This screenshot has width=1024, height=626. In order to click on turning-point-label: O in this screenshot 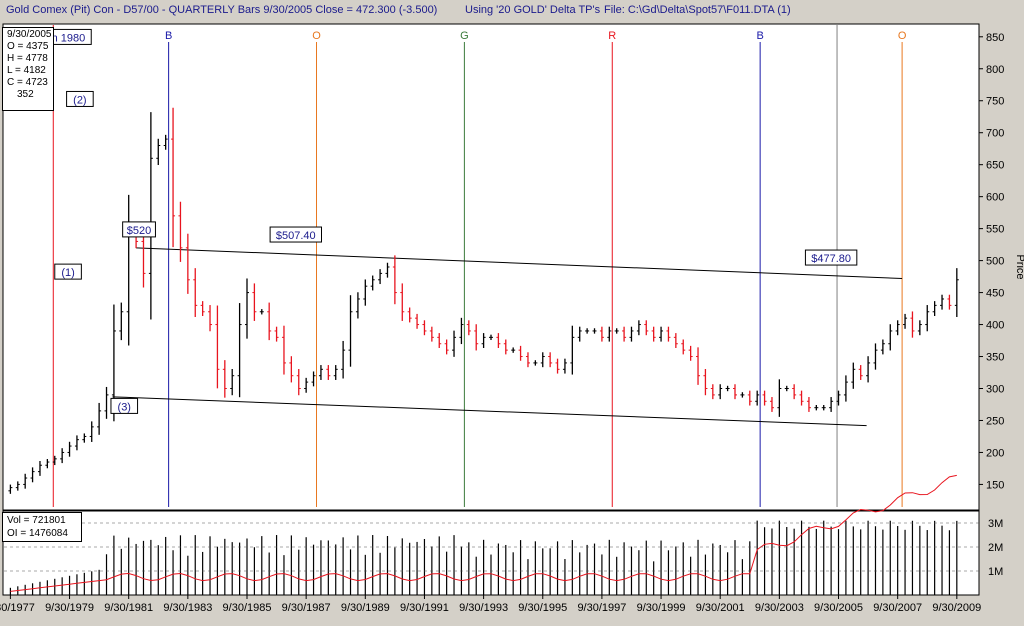, I will do `click(902, 36)`.